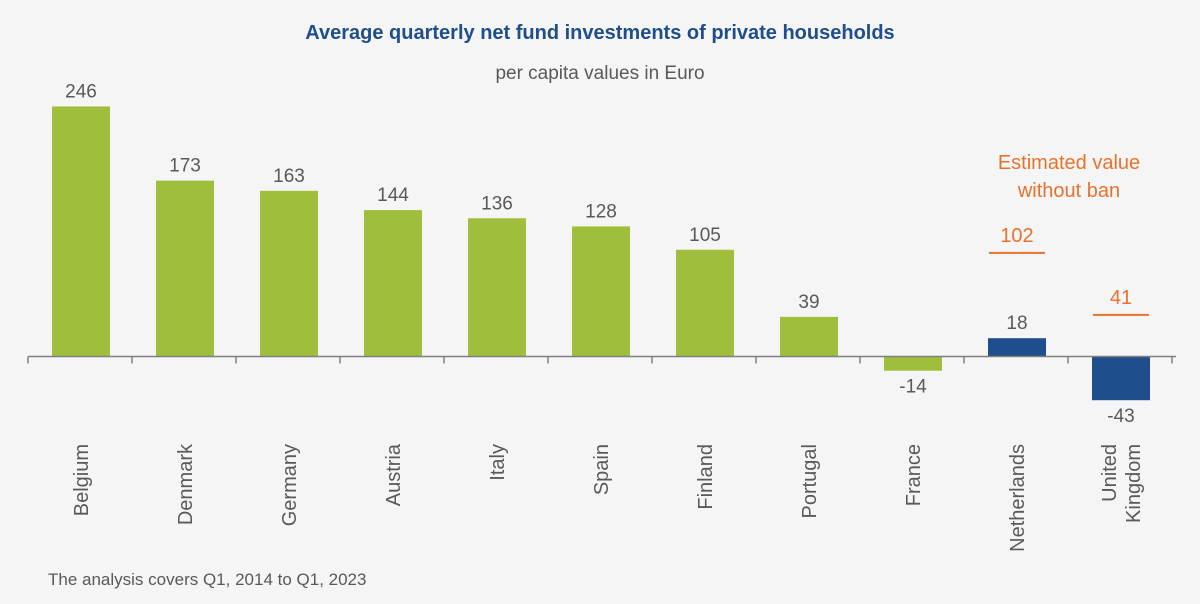 The image size is (1200, 604). What do you see at coordinates (601, 211) in the screenshot?
I see `value-label-spain: 128` at bounding box center [601, 211].